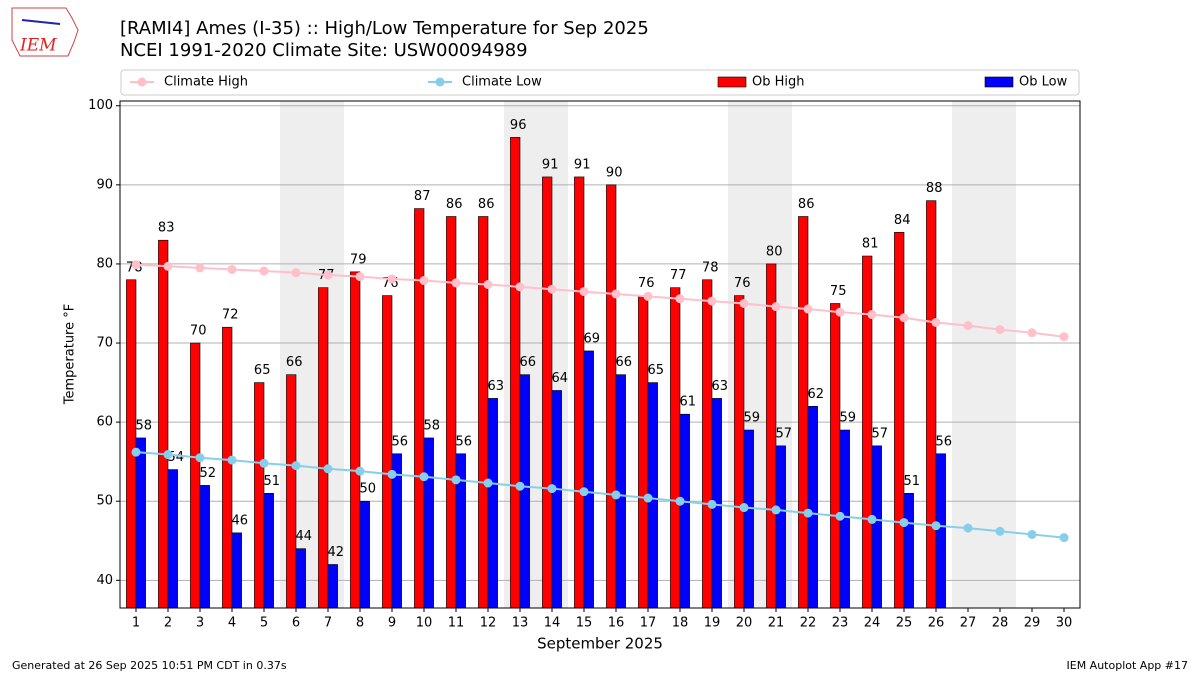 The width and height of the screenshot is (1200, 675). What do you see at coordinates (502, 82) in the screenshot?
I see `legend-label: Climate Low` at bounding box center [502, 82].